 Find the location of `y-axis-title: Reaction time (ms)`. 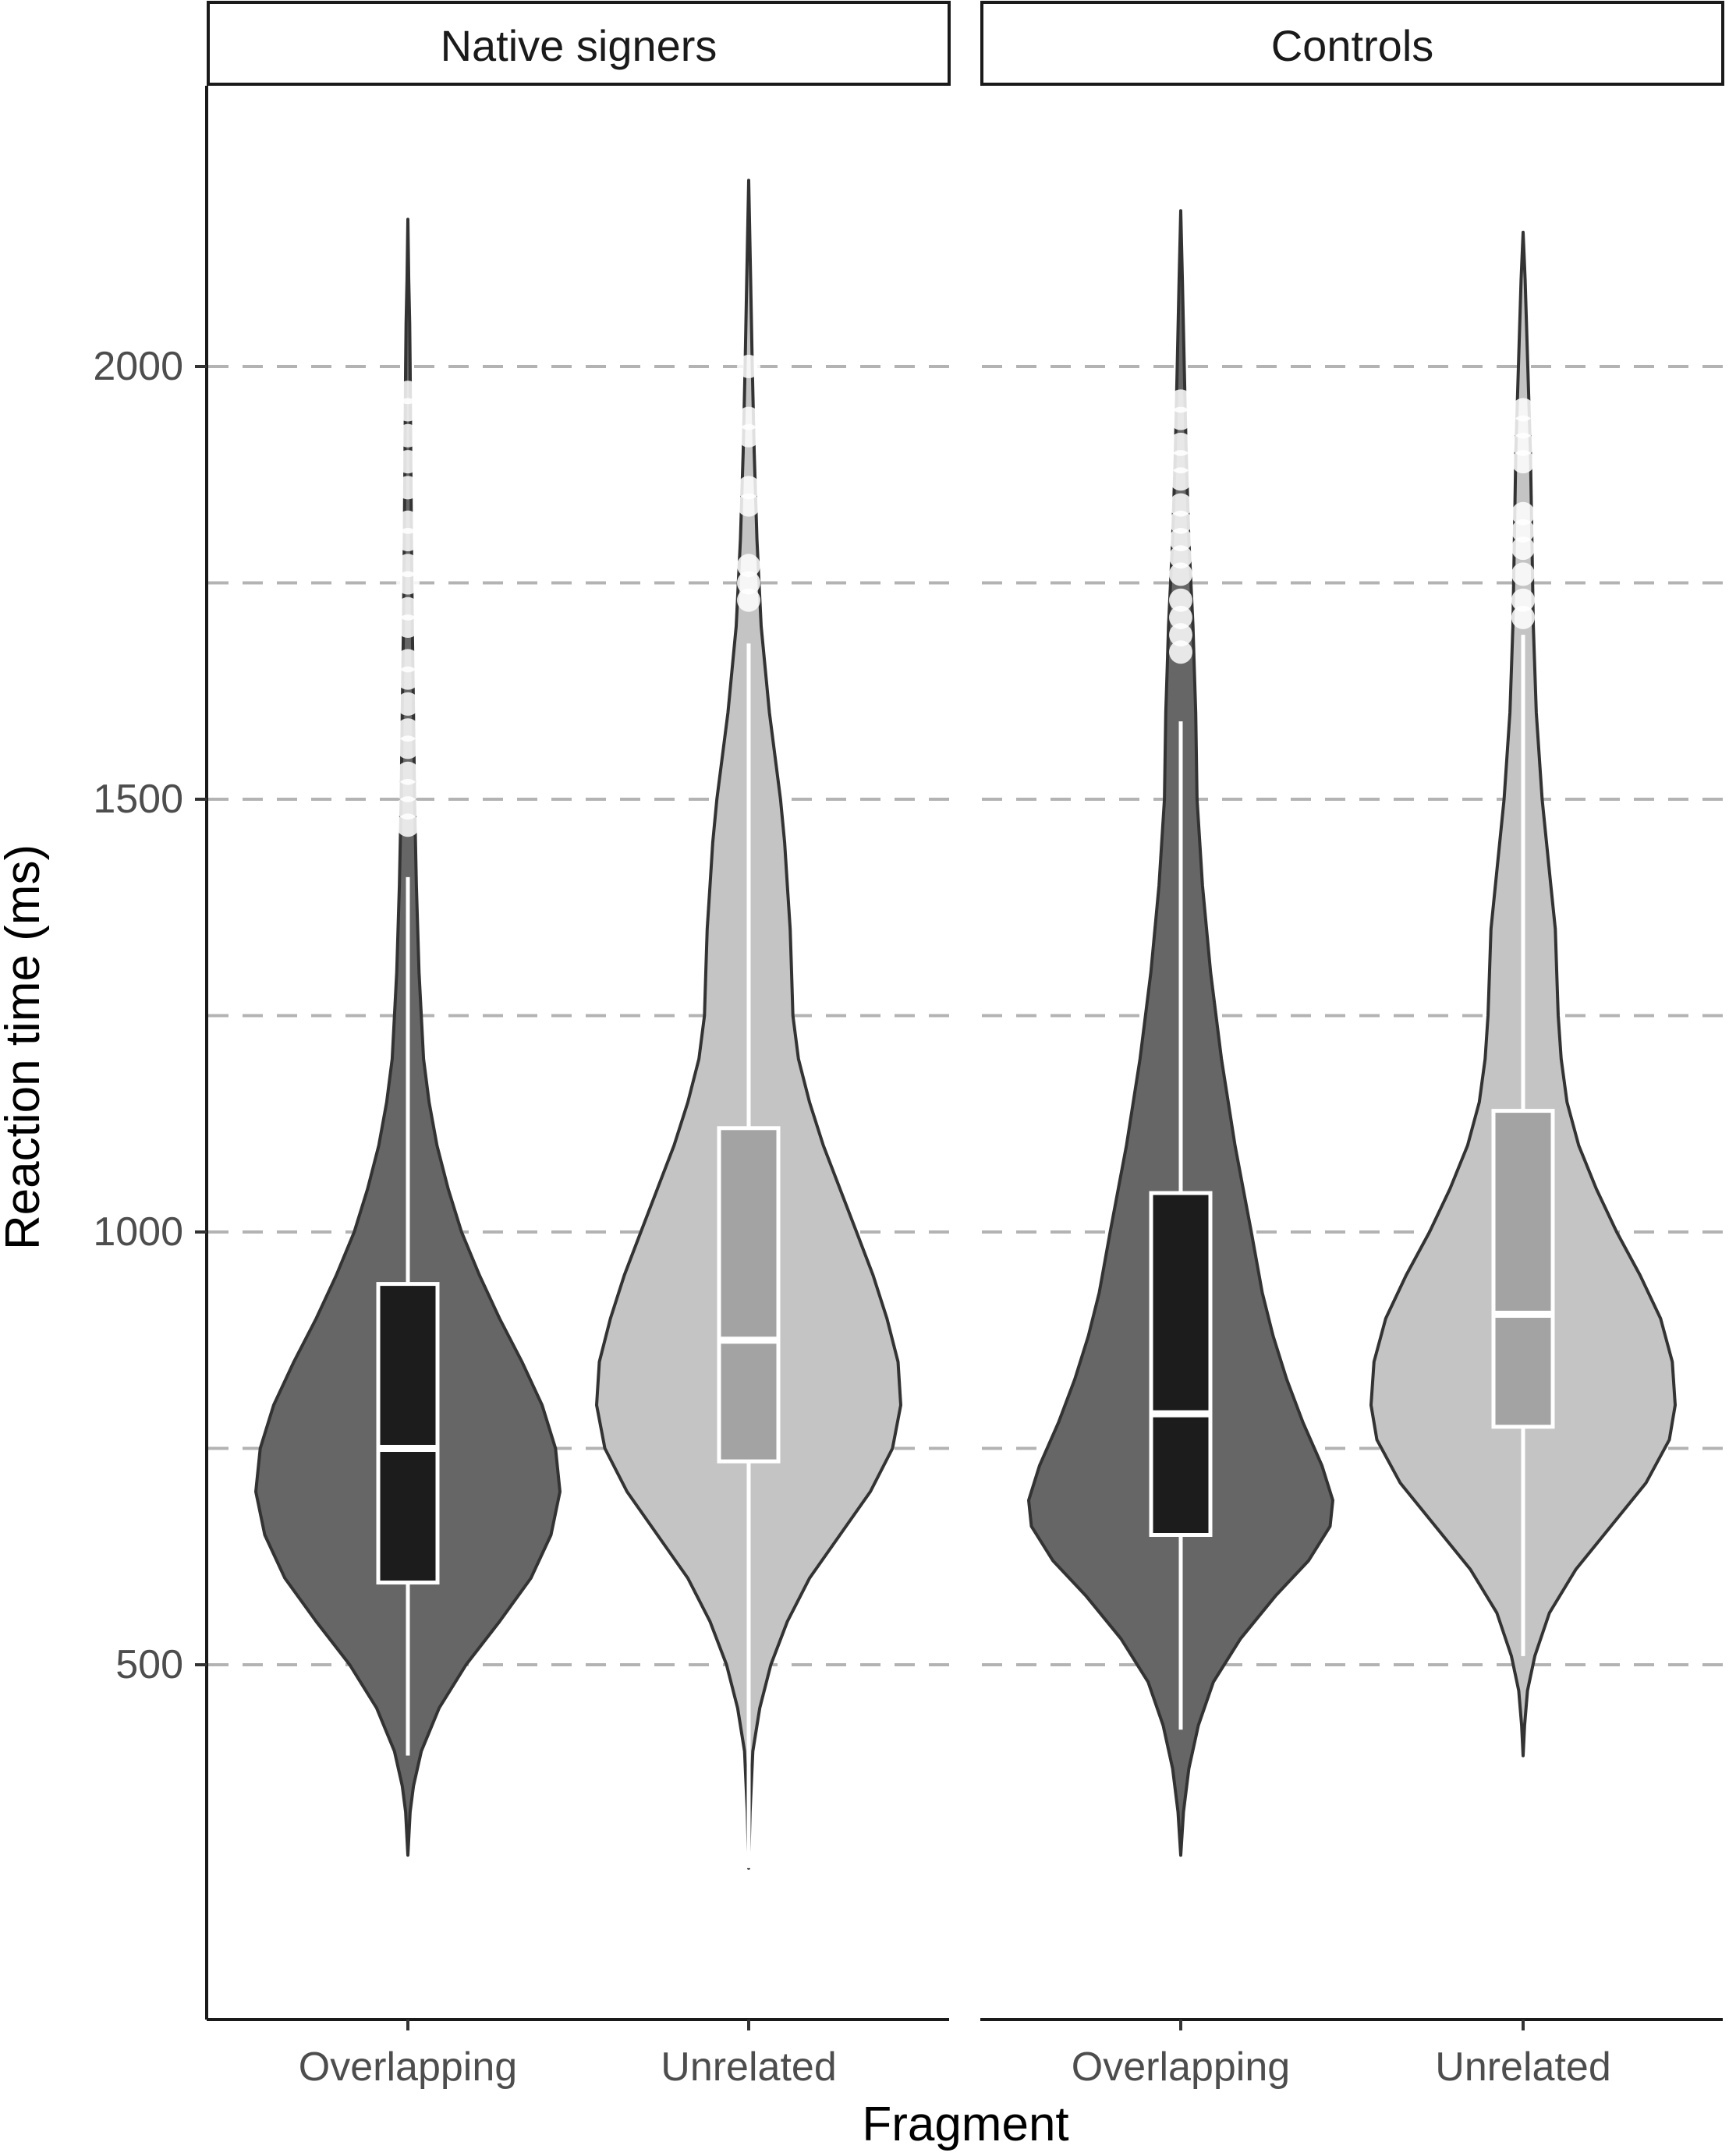

y-axis-title: Reaction time (ms) is located at coordinates (25, 1047).